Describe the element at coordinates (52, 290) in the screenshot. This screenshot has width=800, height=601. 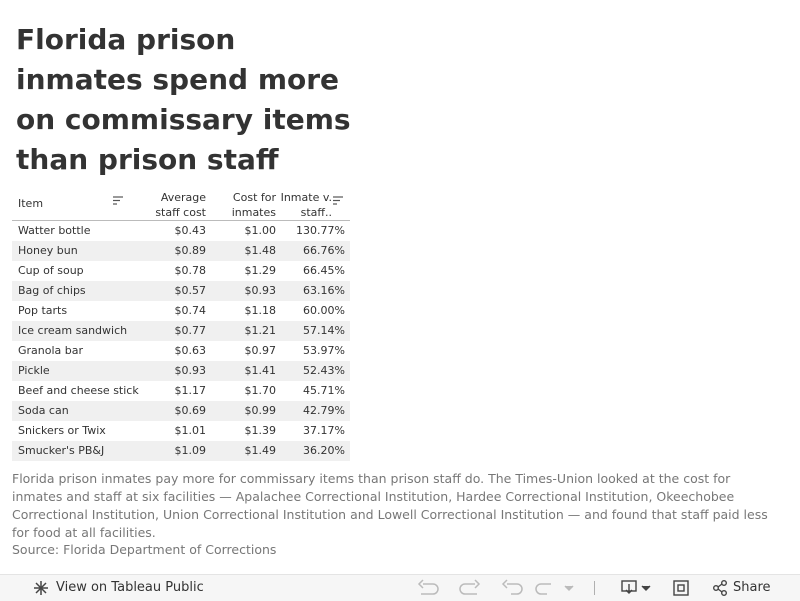
I see `item-cell: Bag of chips` at that location.